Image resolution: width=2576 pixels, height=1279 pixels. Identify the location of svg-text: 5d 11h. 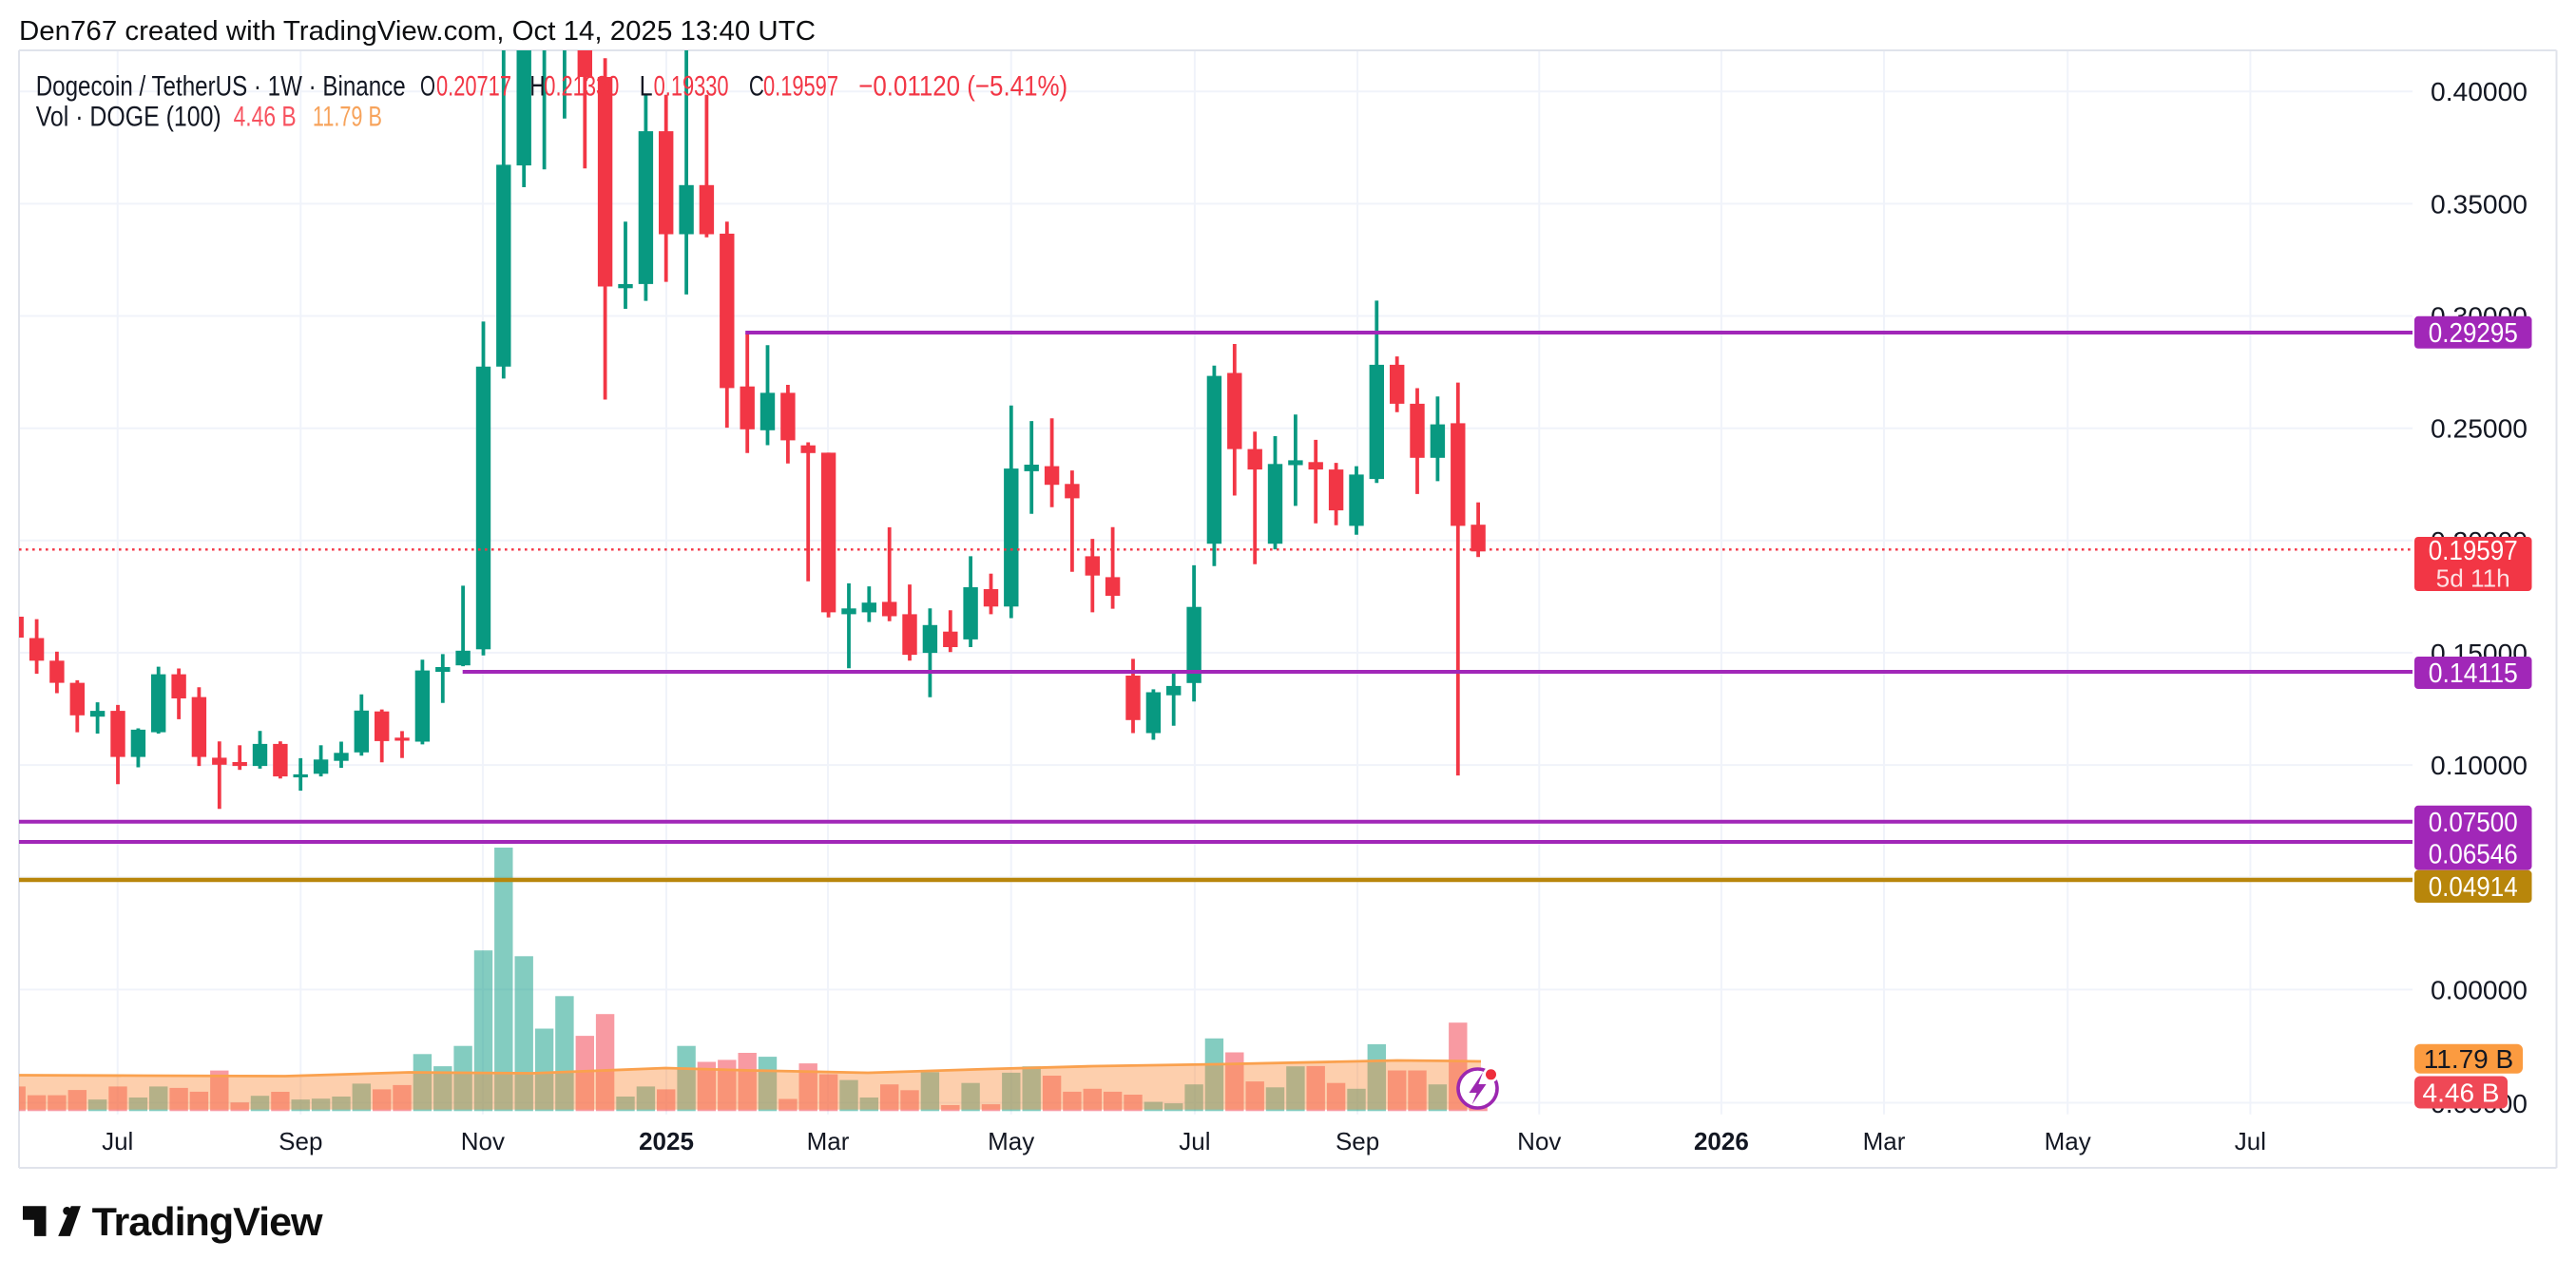
(2473, 579).